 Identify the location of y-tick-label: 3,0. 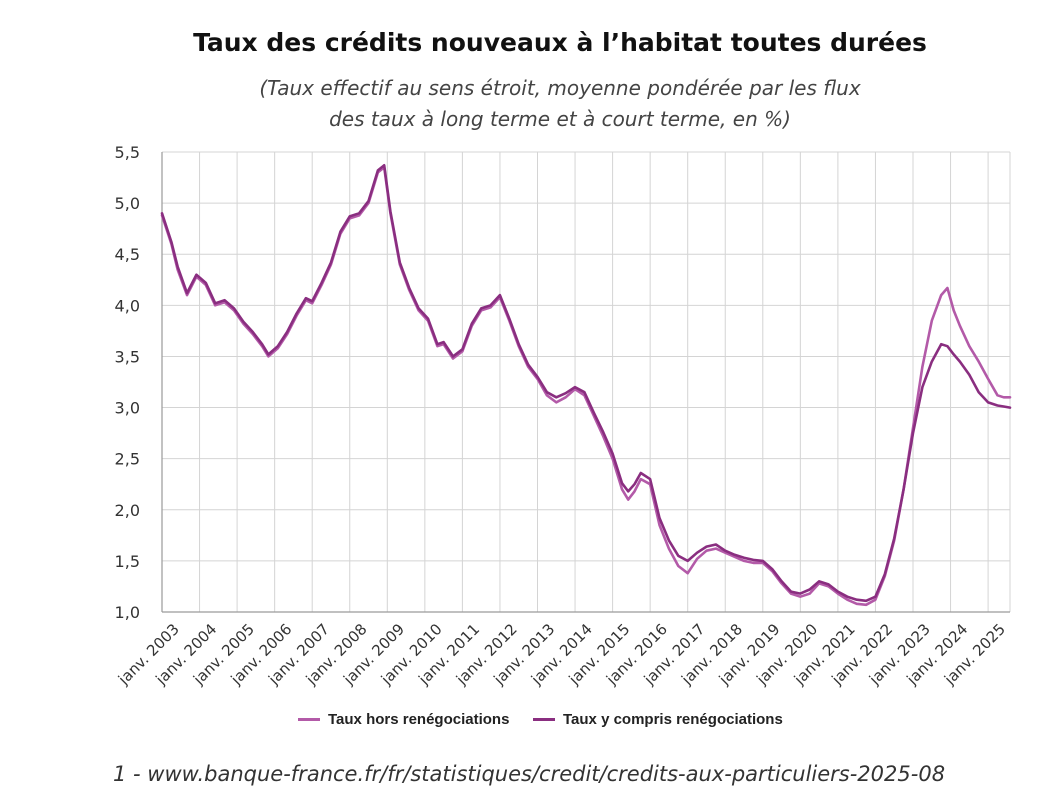
(127, 408).